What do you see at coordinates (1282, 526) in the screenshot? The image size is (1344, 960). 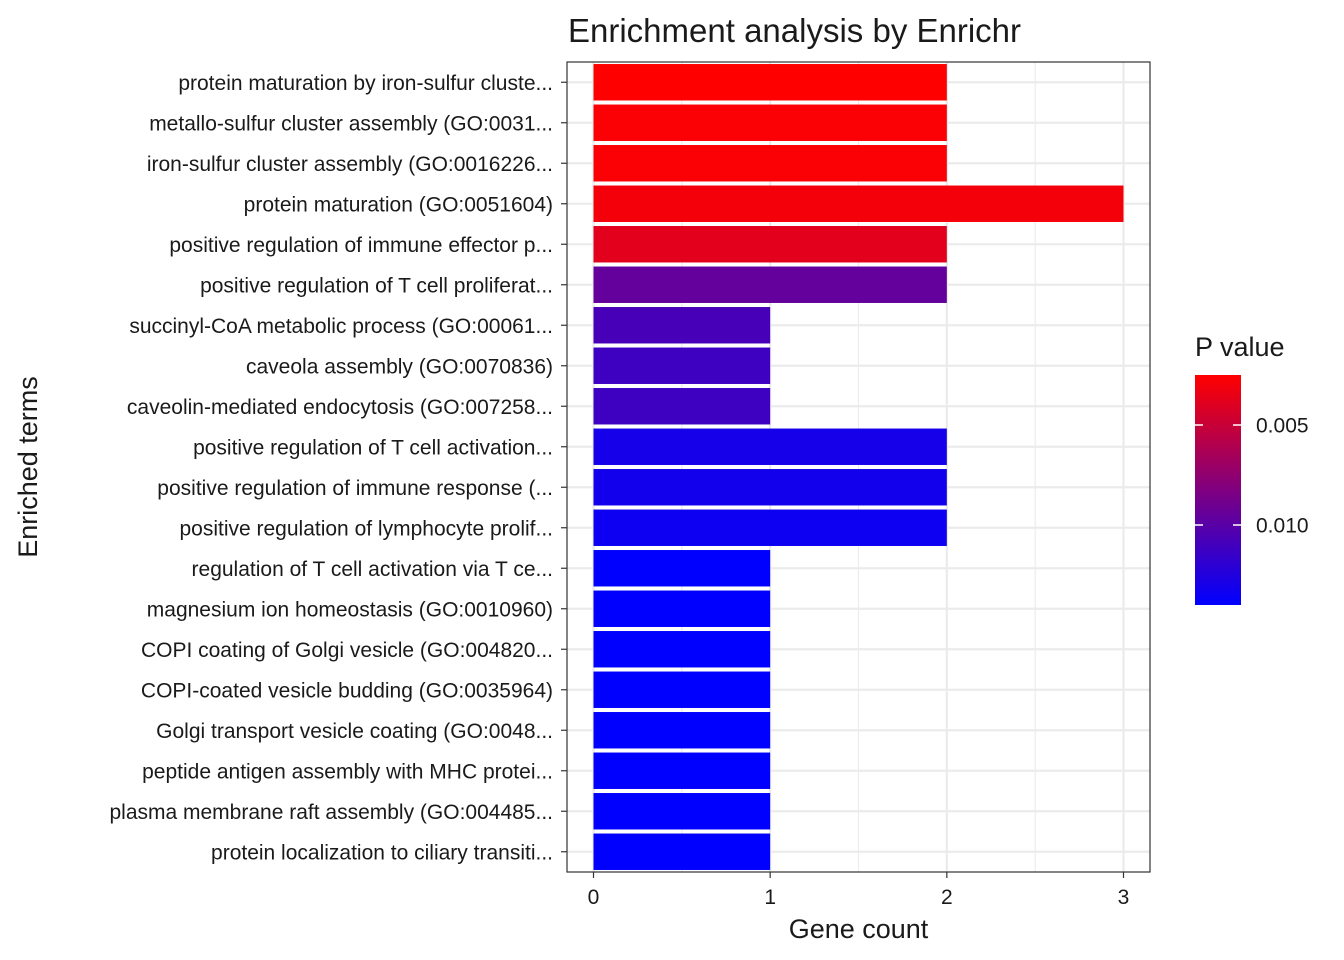 I see `legend-tick-label: 0.010` at bounding box center [1282, 526].